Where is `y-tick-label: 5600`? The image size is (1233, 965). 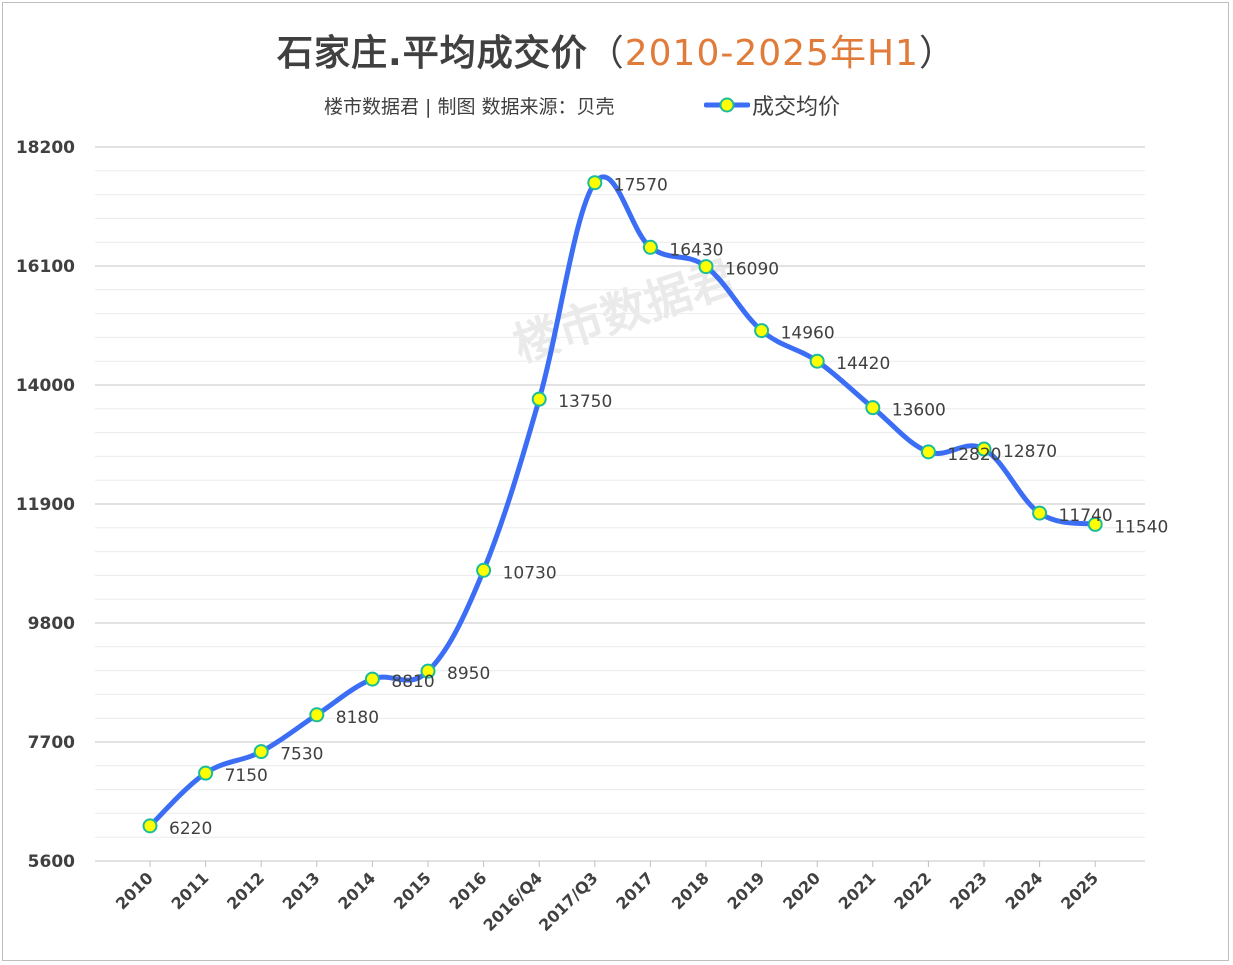 y-tick-label: 5600 is located at coordinates (51, 862).